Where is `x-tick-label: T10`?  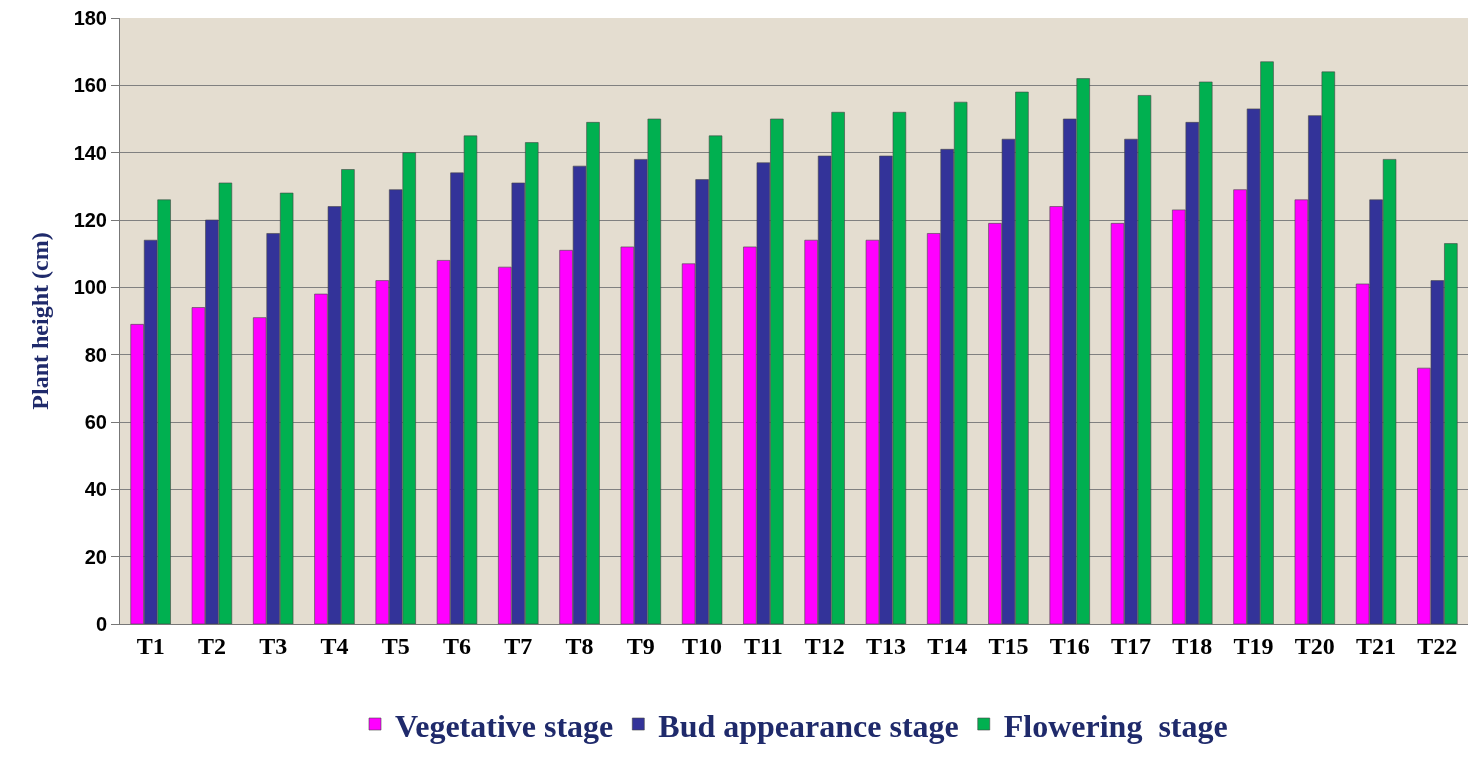
x-tick-label: T10 is located at coordinates (702, 645).